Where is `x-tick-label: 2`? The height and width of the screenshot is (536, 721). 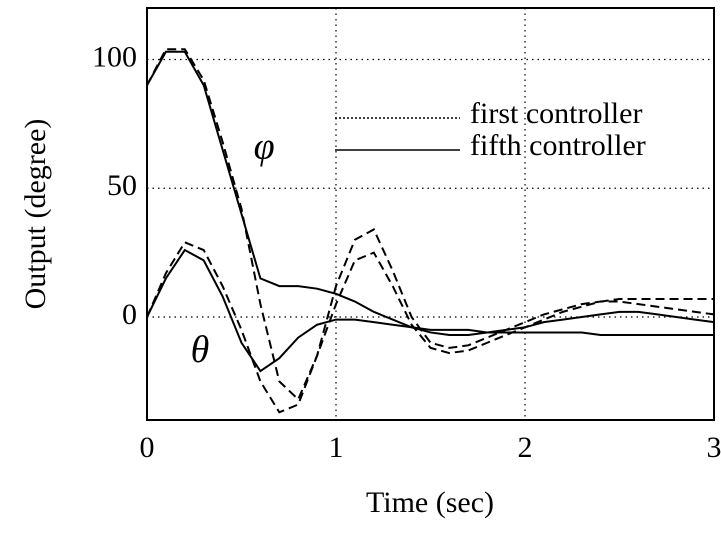 x-tick-label: 2 is located at coordinates (525, 447).